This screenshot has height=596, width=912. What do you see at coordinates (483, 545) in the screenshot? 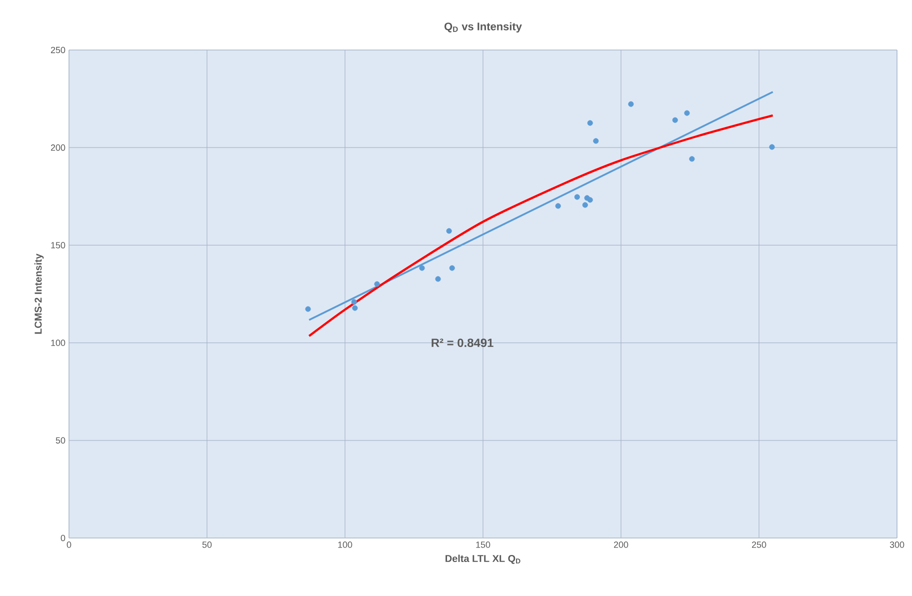
I see `x-tick-label: 150` at bounding box center [483, 545].